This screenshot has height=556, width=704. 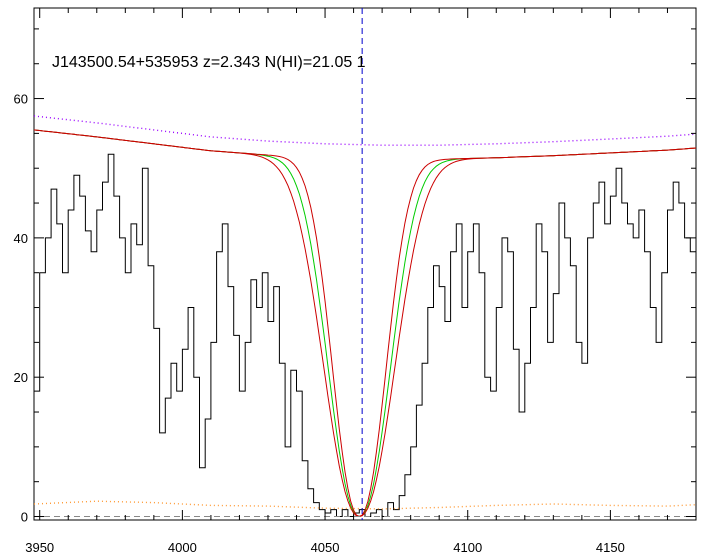 What do you see at coordinates (365, 505) in the screenshot?
I see `series-error` at bounding box center [365, 505].